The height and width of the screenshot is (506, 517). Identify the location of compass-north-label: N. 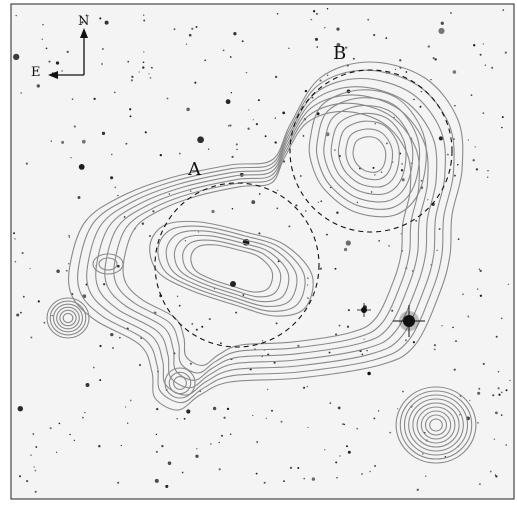
(84, 21).